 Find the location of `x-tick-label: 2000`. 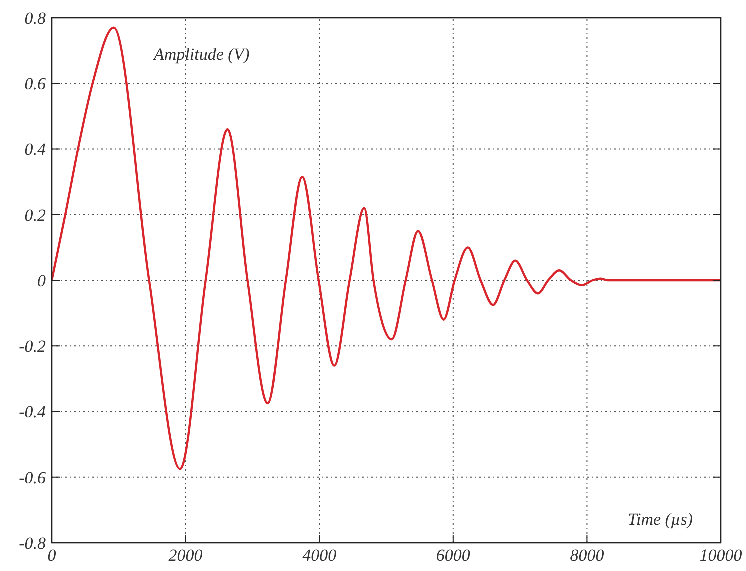

x-tick-label: 2000 is located at coordinates (186, 555).